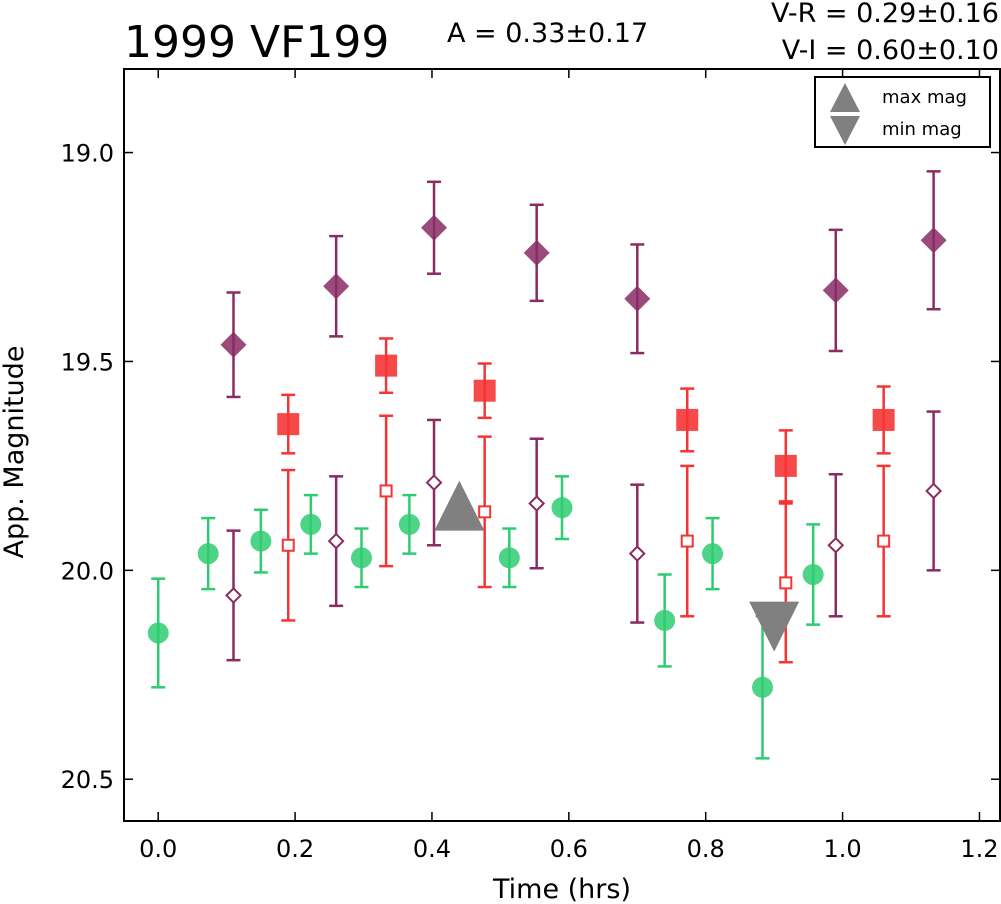 The height and width of the screenshot is (904, 1001). Describe the element at coordinates (158, 849) in the screenshot. I see `x-tick-label: 0.0` at that location.